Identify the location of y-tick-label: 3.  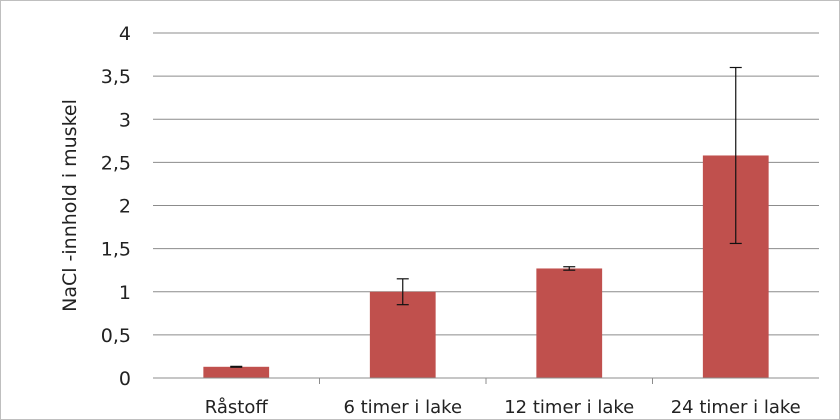
(125, 120).